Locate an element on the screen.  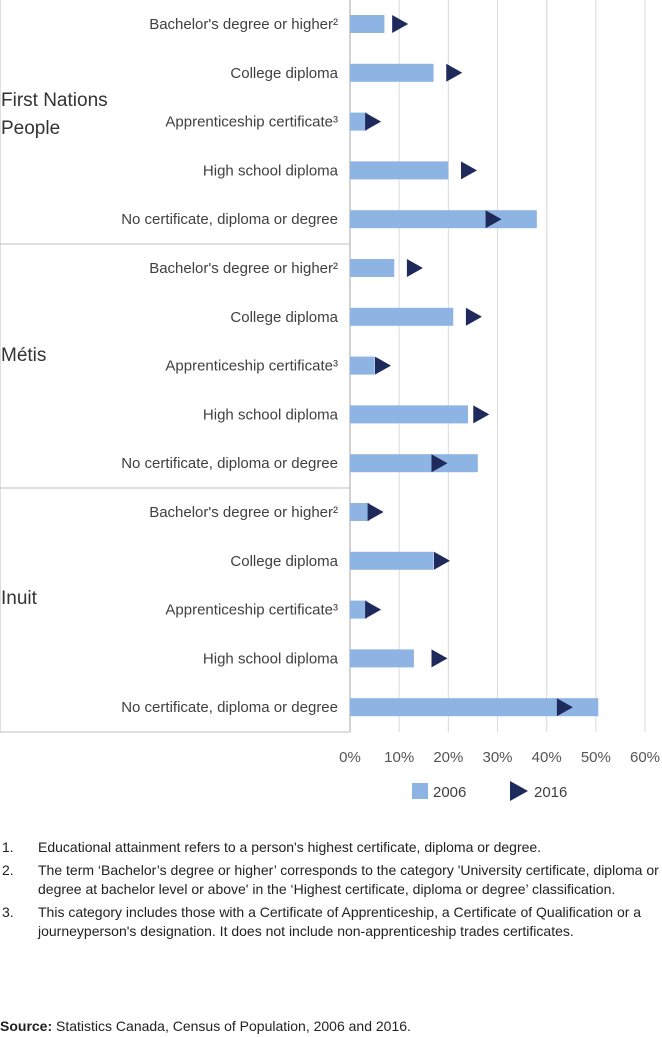
legend-label-2006: 2006 is located at coordinates (449, 792).